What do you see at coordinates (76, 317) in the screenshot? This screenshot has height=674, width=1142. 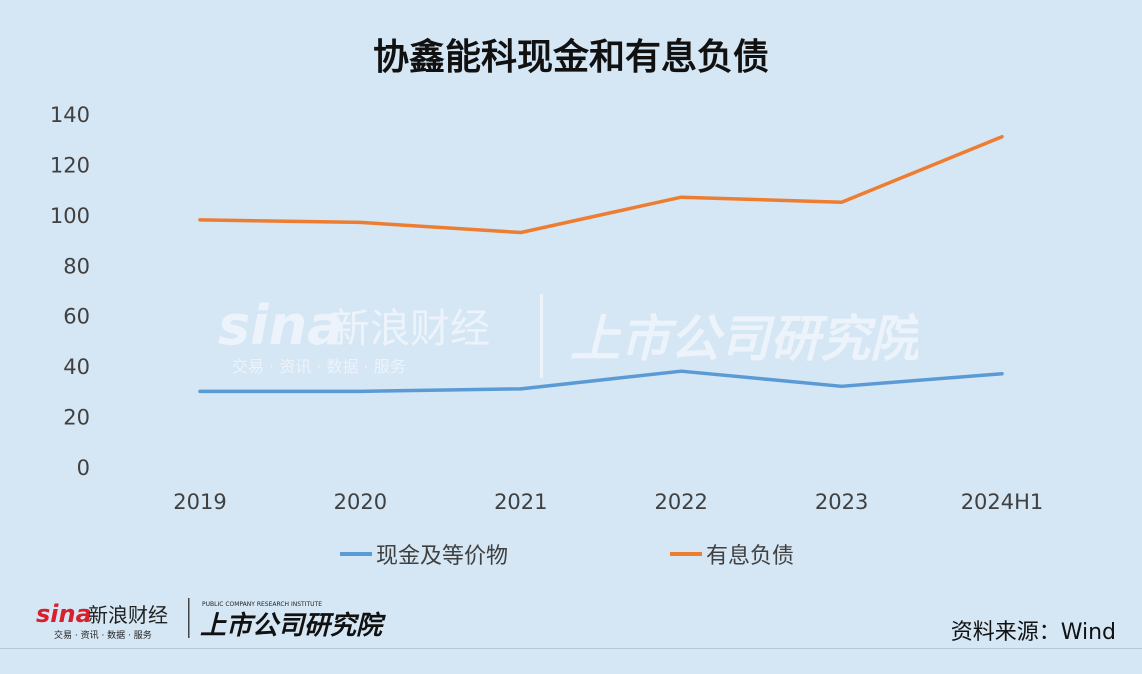 I see `y-tick-label: 60` at bounding box center [76, 317].